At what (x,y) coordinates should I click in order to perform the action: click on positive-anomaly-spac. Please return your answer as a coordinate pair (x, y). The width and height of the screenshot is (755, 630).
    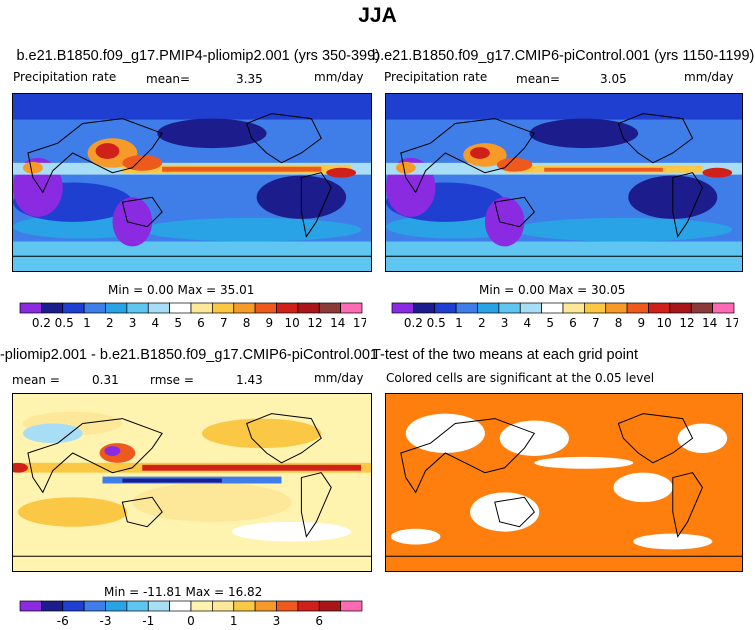
    Looking at the image, I should click on (212, 502).